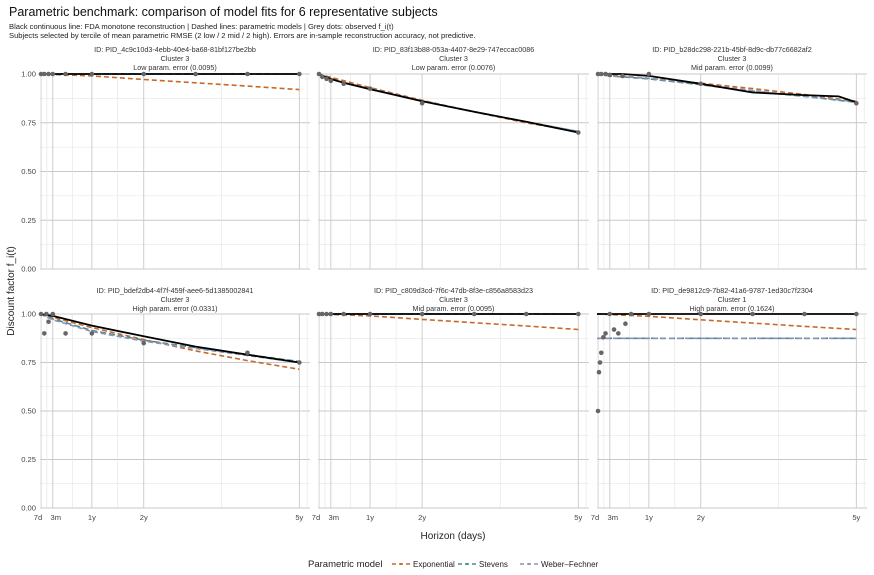 The width and height of the screenshot is (874, 575). Describe the element at coordinates (174, 308) in the screenshot. I see `panel-error-label: High param. error (0.0331)` at that location.